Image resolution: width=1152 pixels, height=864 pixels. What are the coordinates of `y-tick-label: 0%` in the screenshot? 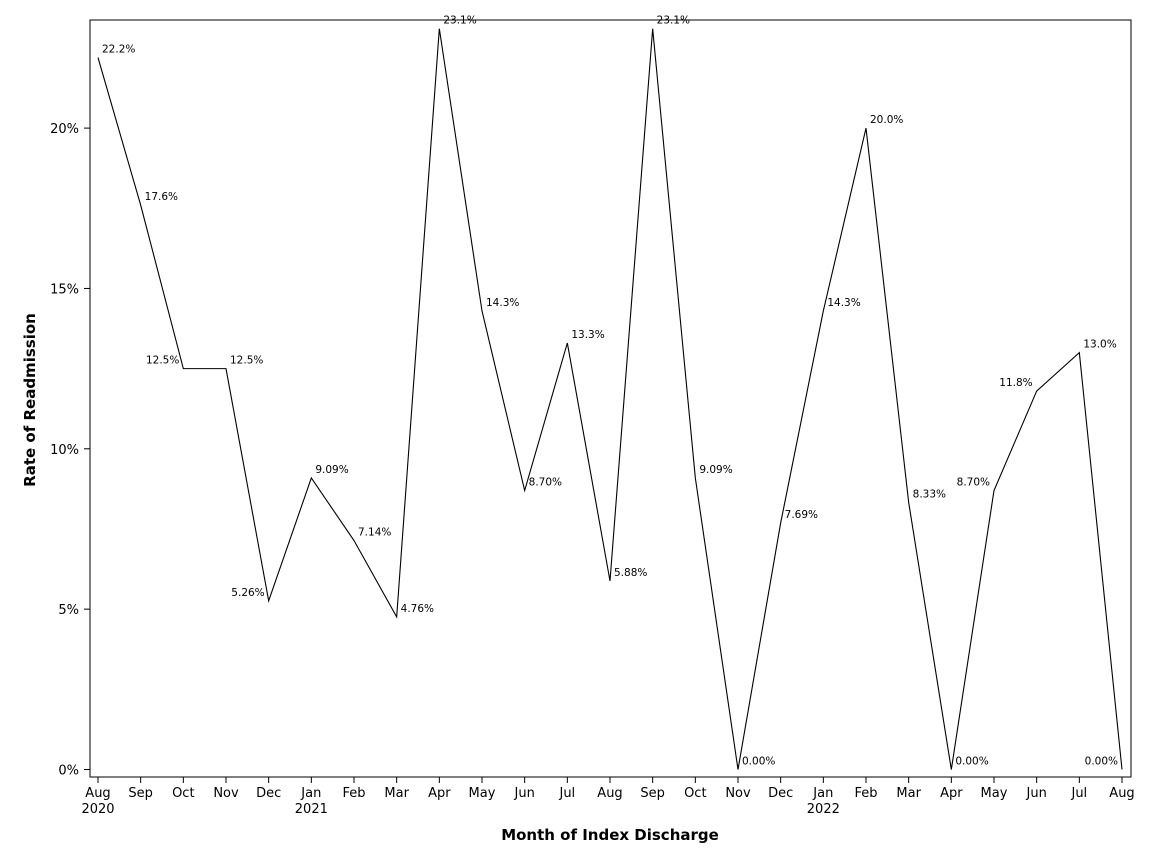 It's located at (68, 771).